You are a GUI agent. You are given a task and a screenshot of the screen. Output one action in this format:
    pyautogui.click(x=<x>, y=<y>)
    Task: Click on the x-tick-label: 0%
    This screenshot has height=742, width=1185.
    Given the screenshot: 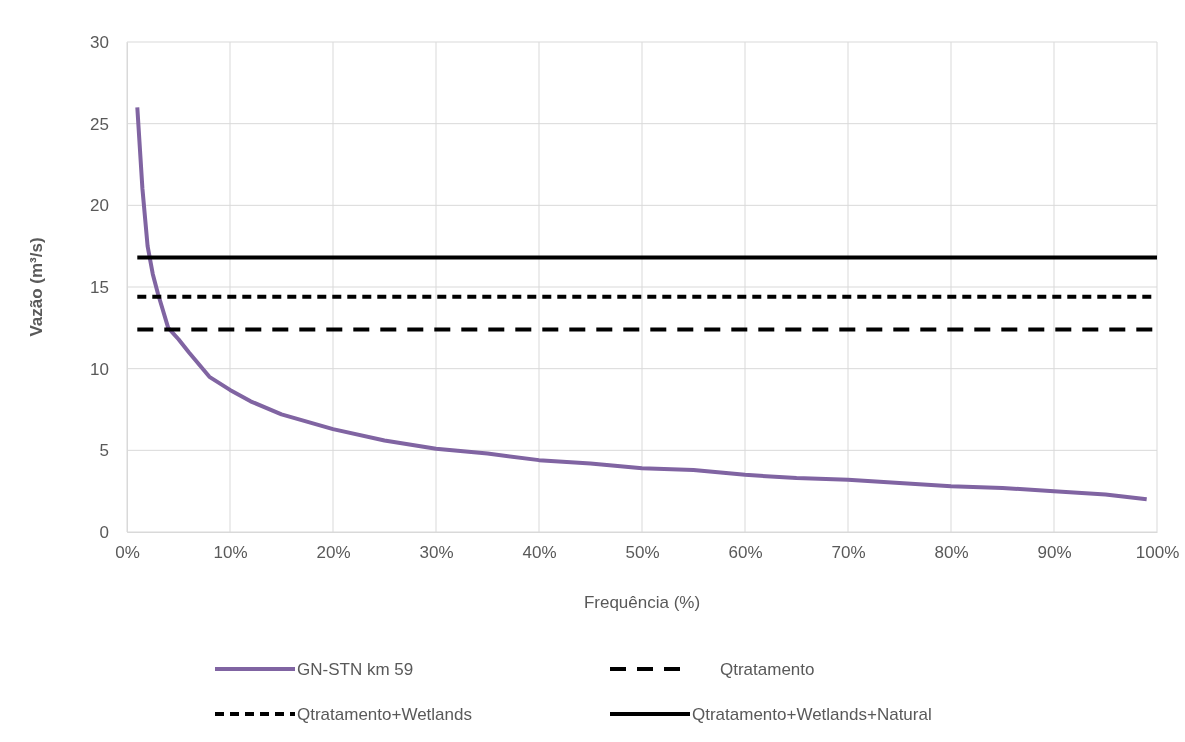 What is the action you would take?
    pyautogui.click(x=127, y=553)
    